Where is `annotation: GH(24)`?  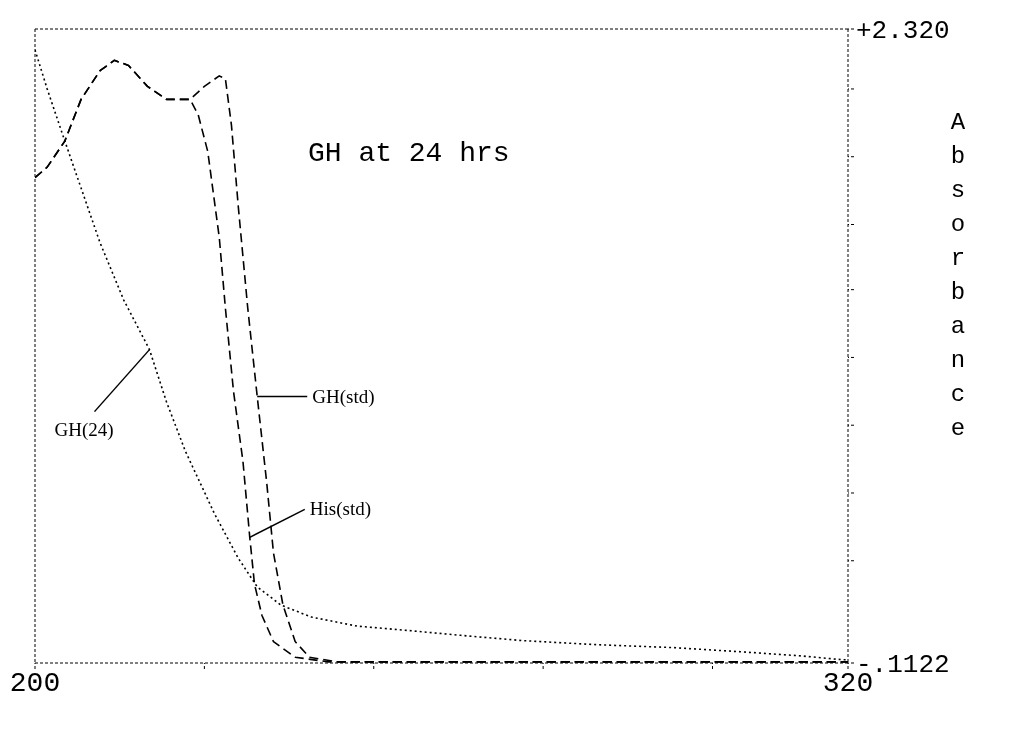 annotation: GH(24) is located at coordinates (84, 429).